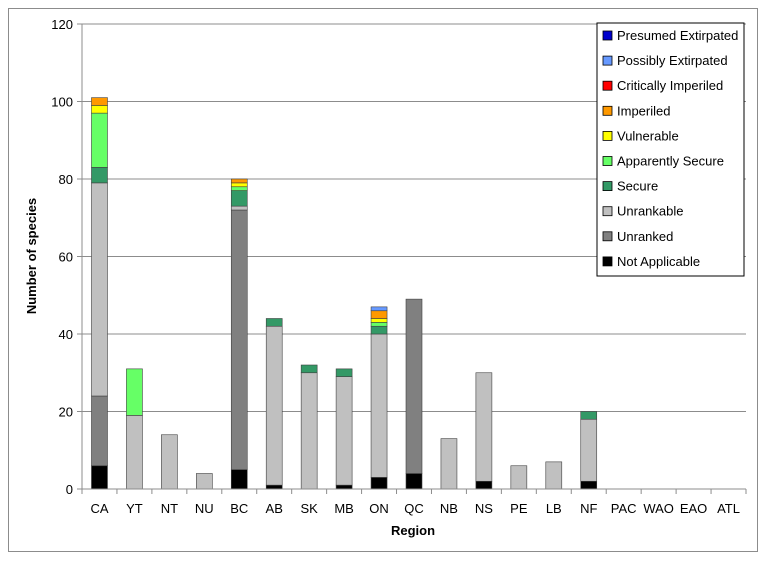 The image size is (767, 561). Describe the element at coordinates (344, 508) in the screenshot. I see `x-tick-label: MB` at that location.